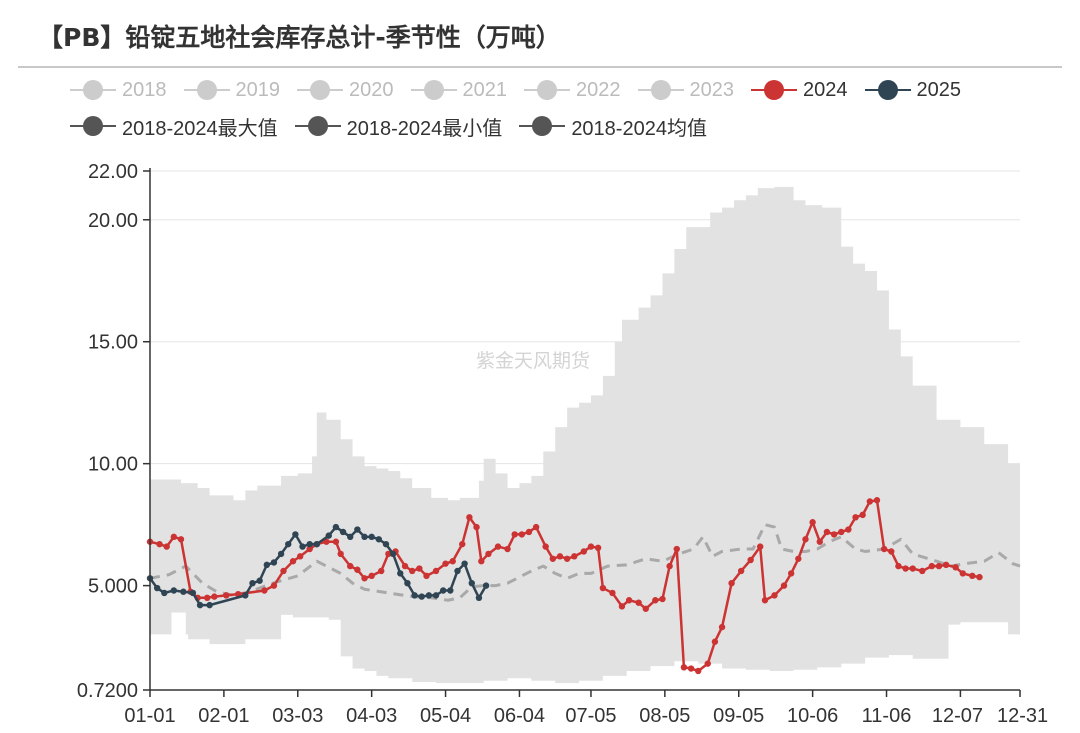 The width and height of the screenshot is (1080, 733). What do you see at coordinates (223, 716) in the screenshot?
I see `x-tick-label: 02-01` at bounding box center [223, 716].